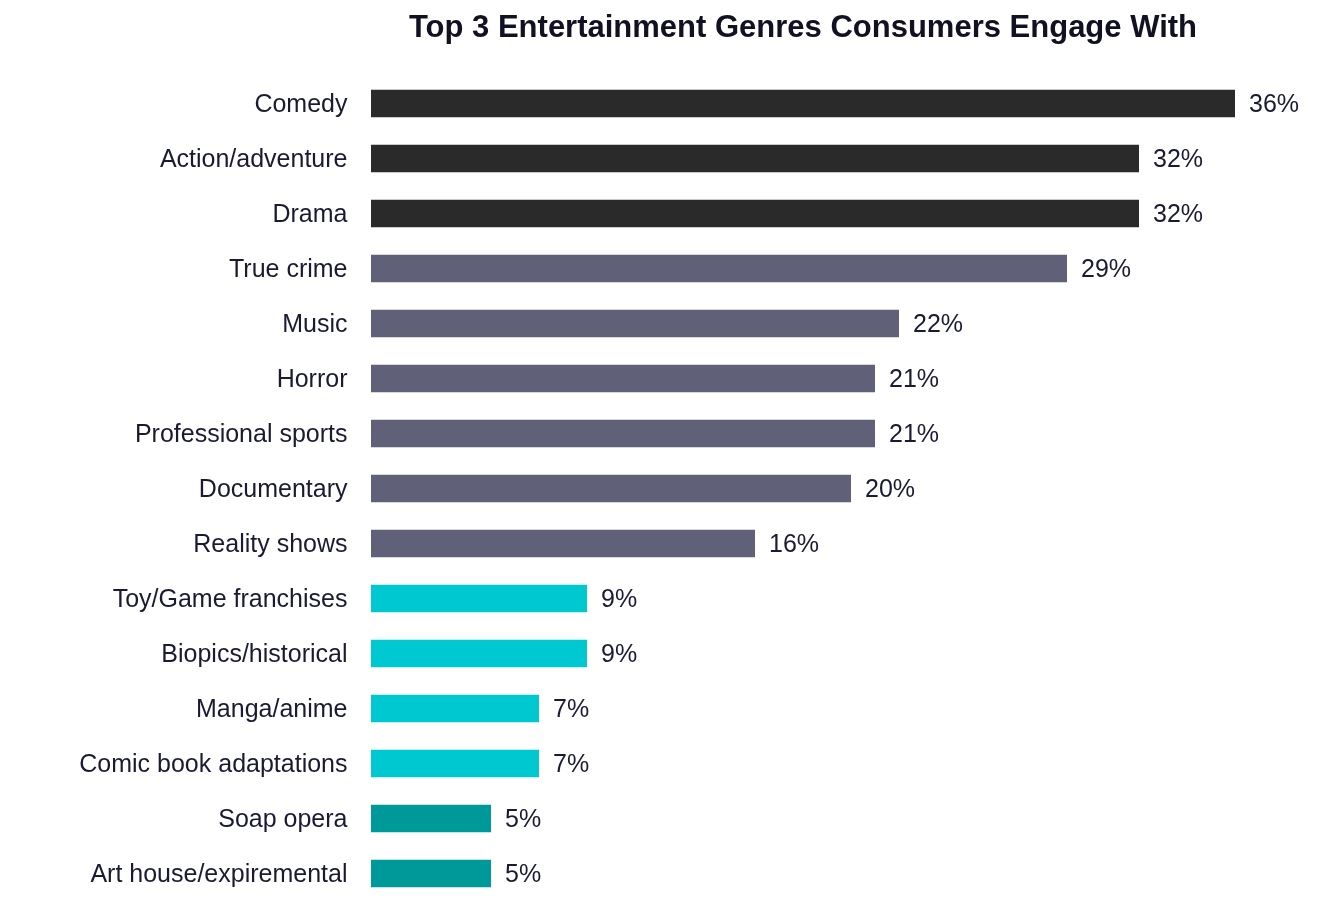 This screenshot has height=901, width=1319. I want to click on y-tick-label: Toy/Game franchises, so click(230, 597).